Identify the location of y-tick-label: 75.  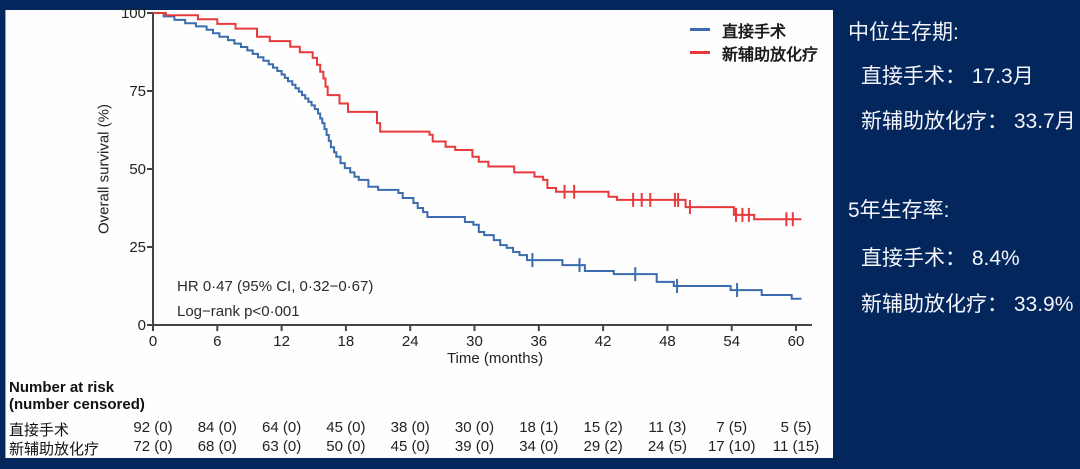
(137, 91).